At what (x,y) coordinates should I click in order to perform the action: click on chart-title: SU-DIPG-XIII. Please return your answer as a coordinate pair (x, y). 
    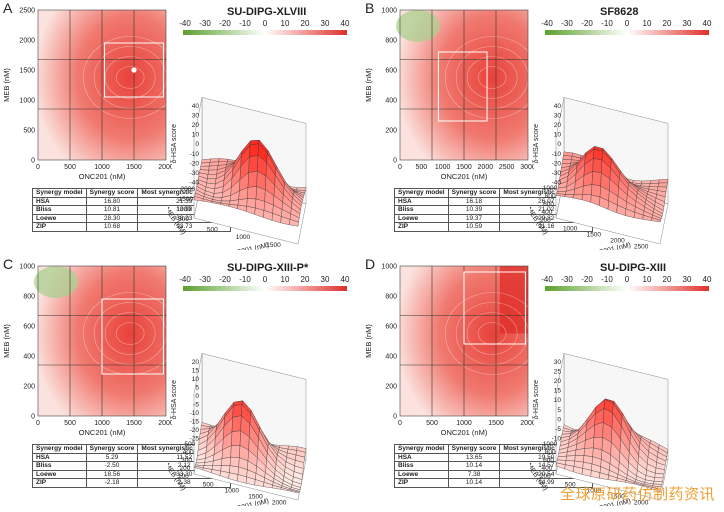
    Looking at the image, I should click on (633, 268).